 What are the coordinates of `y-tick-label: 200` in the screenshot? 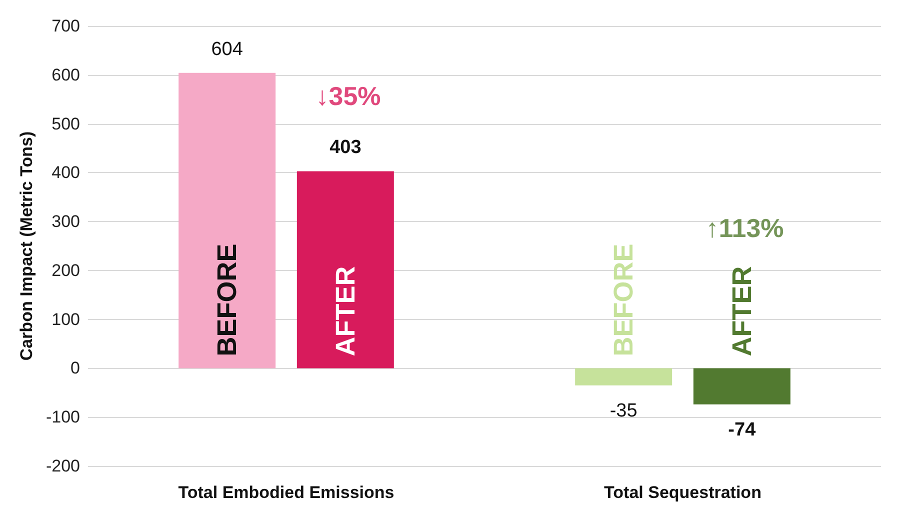 It's located at (66, 270).